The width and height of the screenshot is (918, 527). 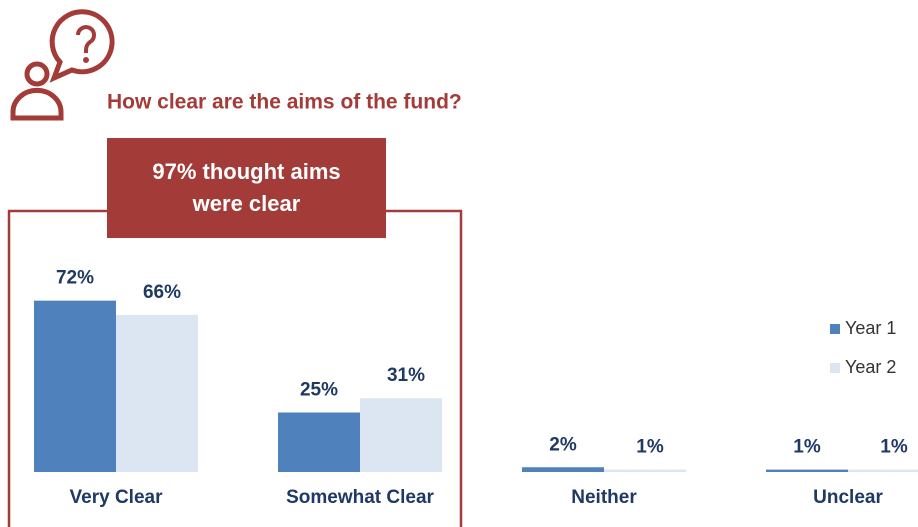 What do you see at coordinates (319, 390) in the screenshot?
I see `value-label: 25%` at bounding box center [319, 390].